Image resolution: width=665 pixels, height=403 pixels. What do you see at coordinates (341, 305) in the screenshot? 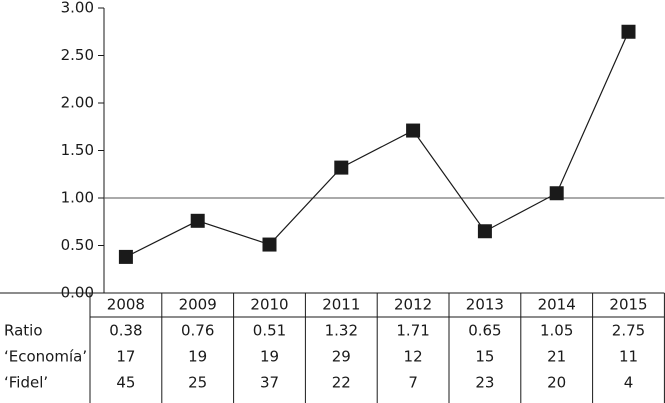
I see `x-tick-label: 2011` at bounding box center [341, 305].